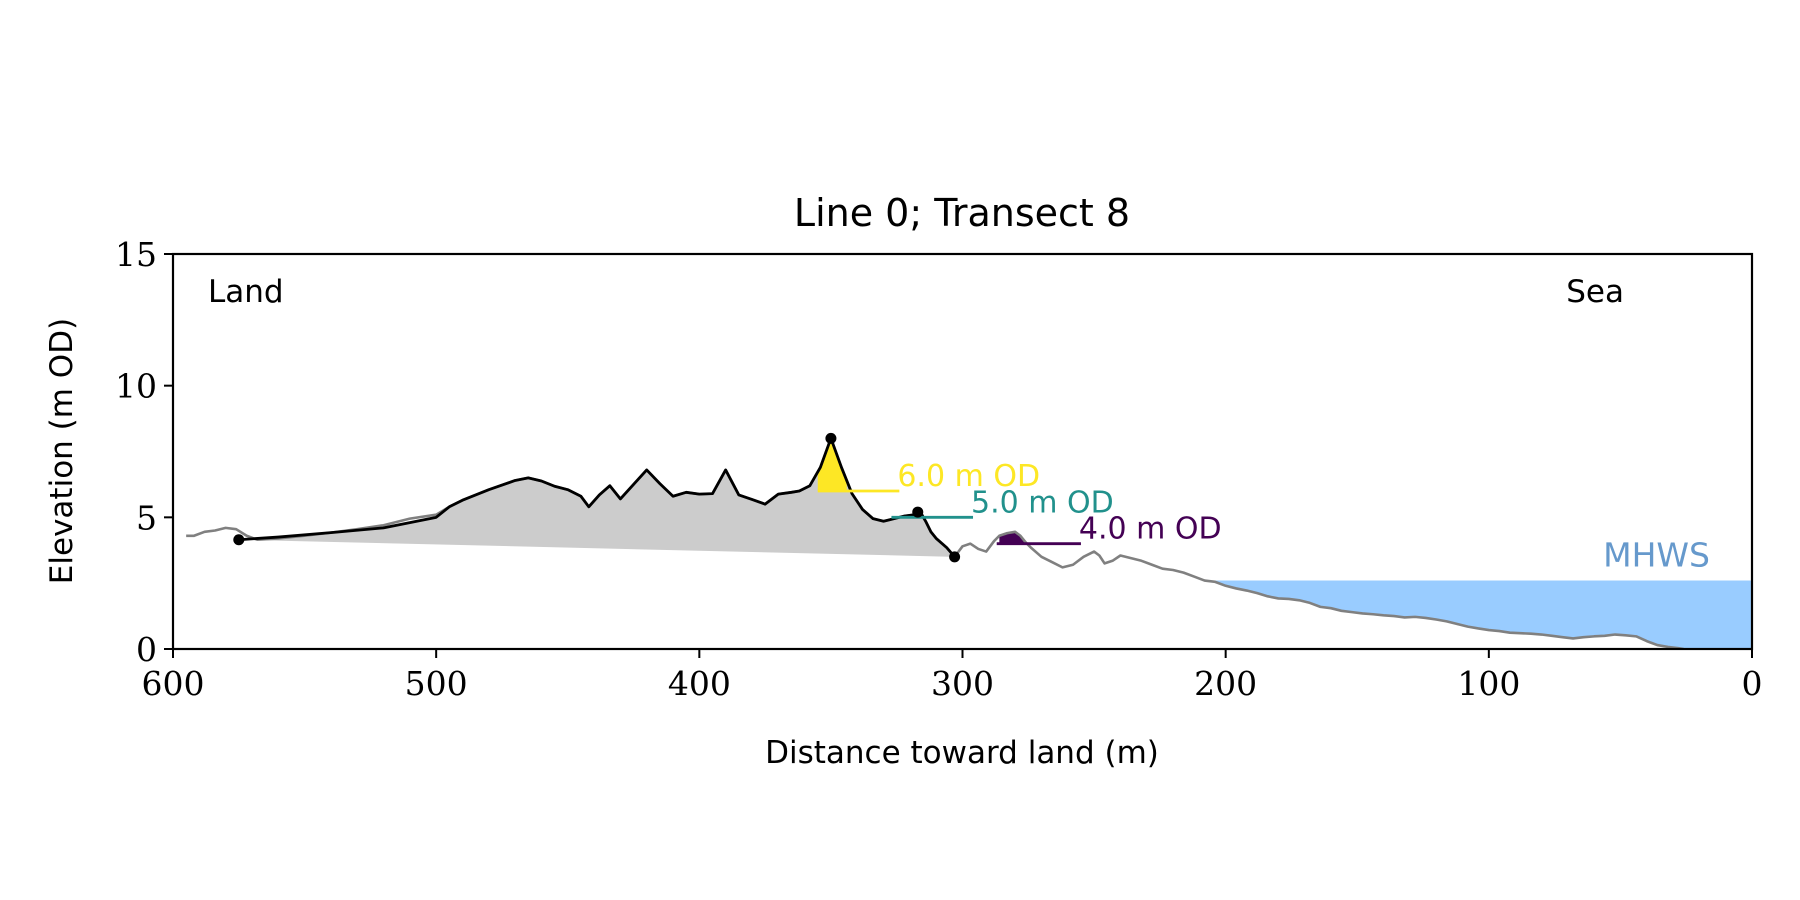 The height and width of the screenshot is (900, 1800). I want to click on y-tick-label: 10, so click(136, 386).